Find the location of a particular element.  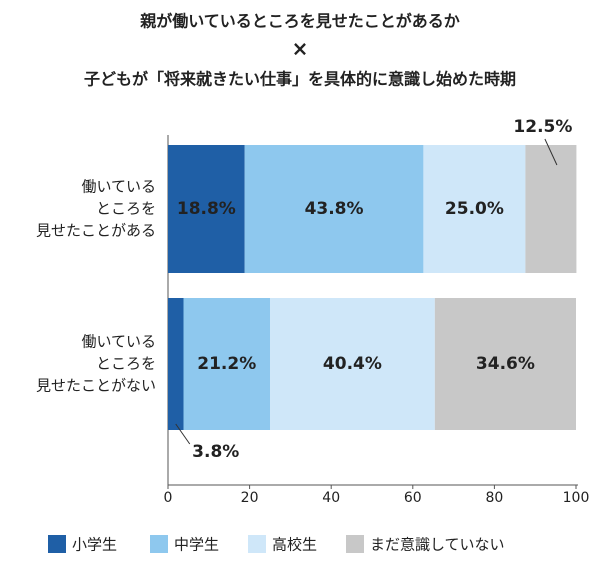

chart-title: × is located at coordinates (300, 49).